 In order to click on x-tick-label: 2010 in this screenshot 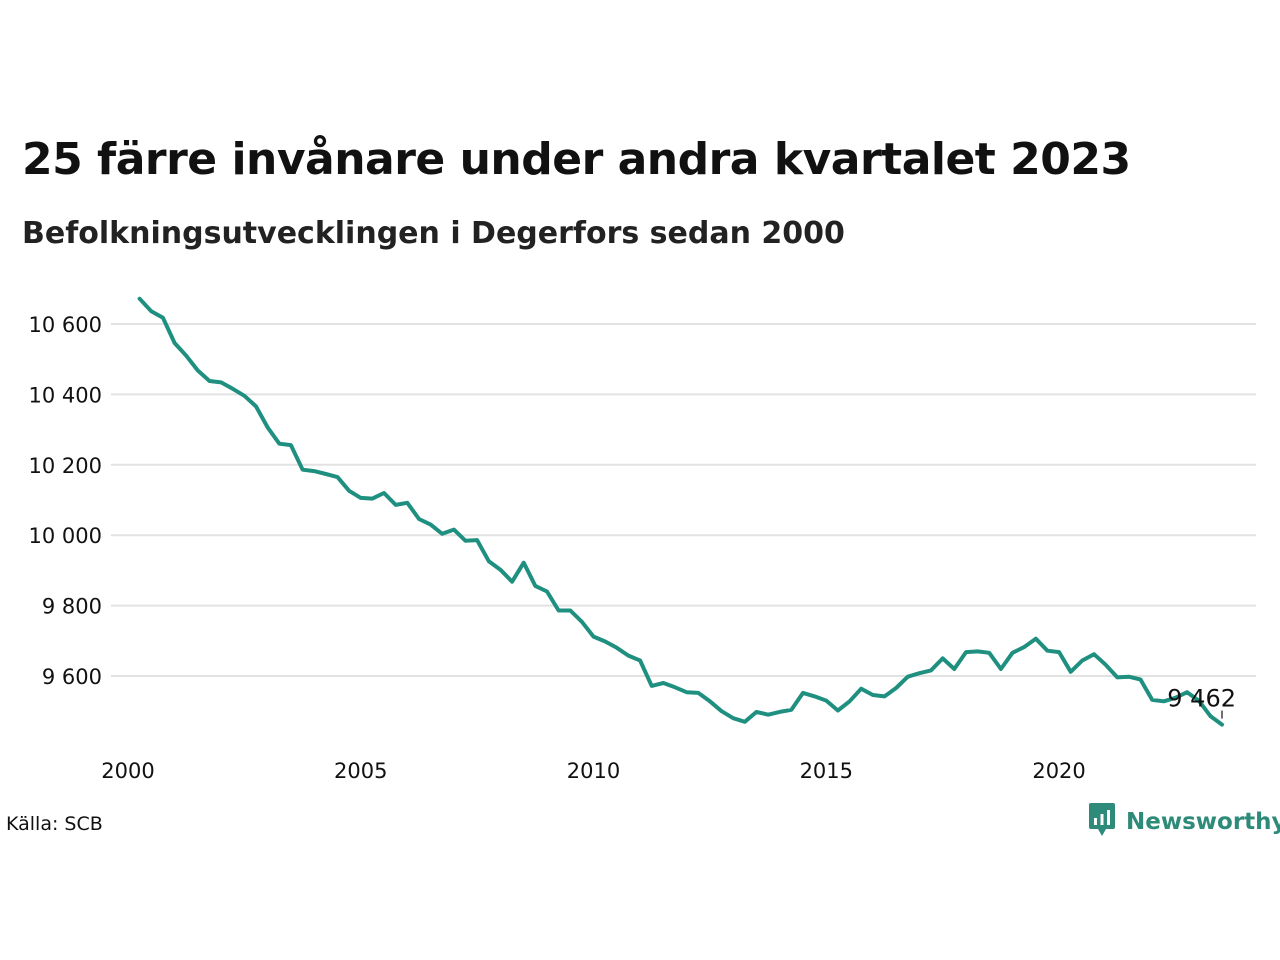, I will do `click(593, 771)`.